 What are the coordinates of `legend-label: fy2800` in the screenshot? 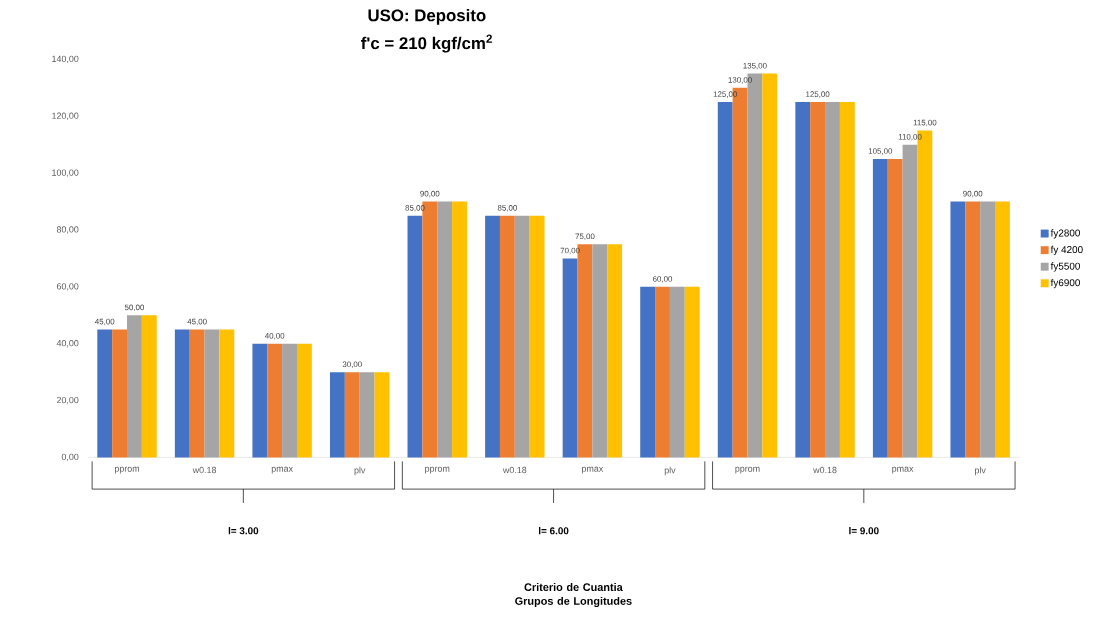 It's located at (1065, 234).